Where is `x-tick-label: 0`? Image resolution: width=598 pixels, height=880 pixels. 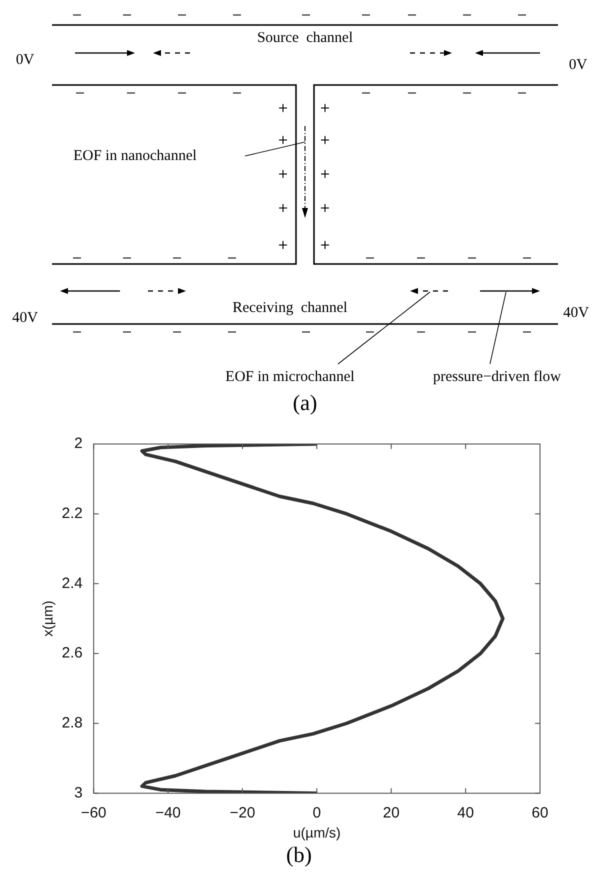 x-tick-label: 0 is located at coordinates (316, 813).